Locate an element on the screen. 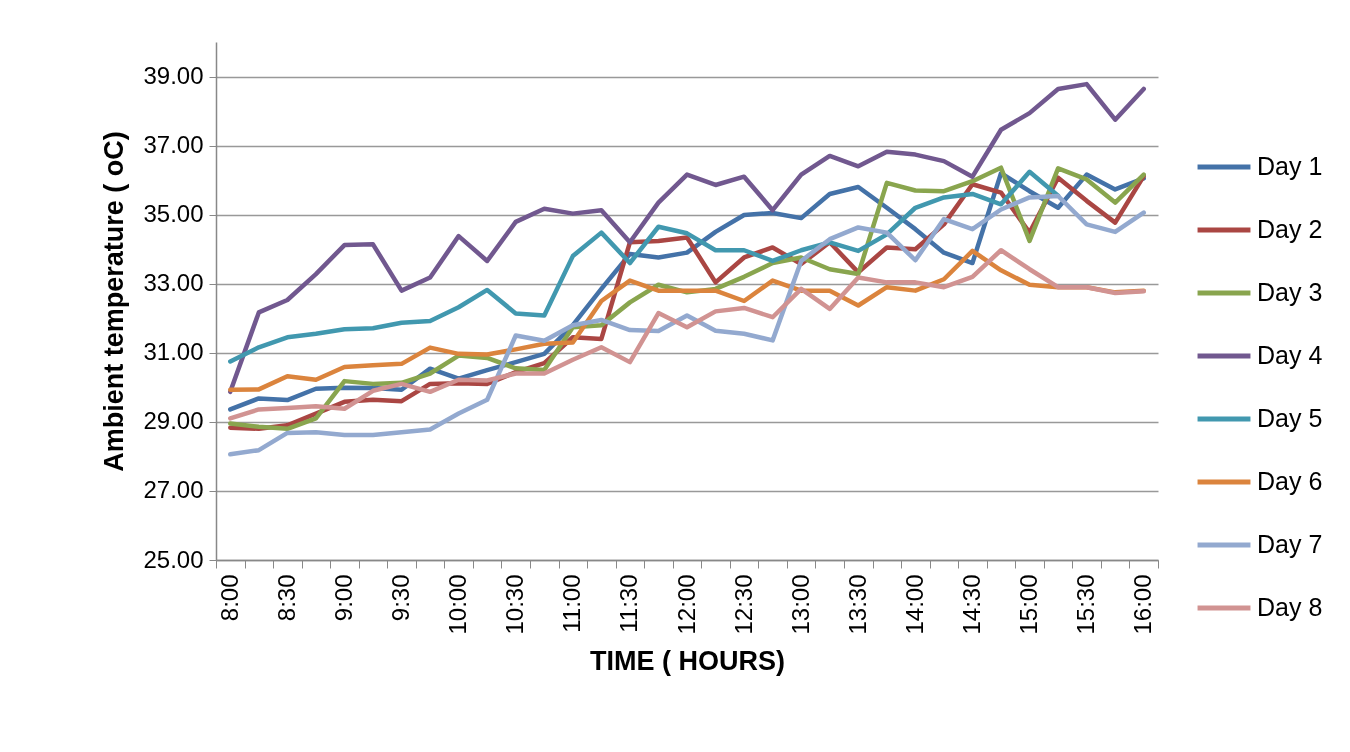  x-tick-label: 16:00 is located at coordinates (1143, 604).